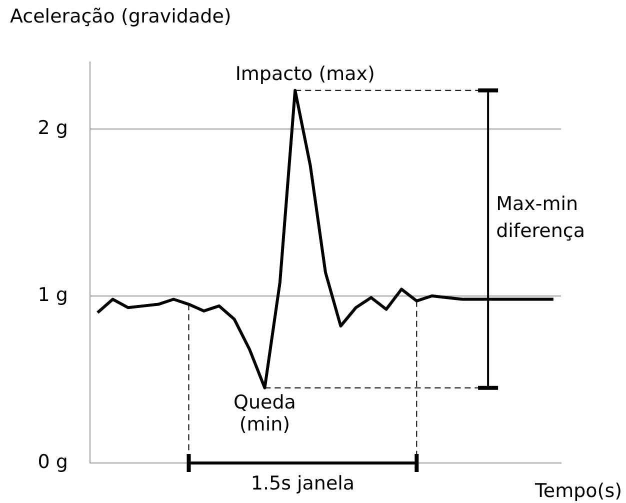 The height and width of the screenshot is (503, 626). Describe the element at coordinates (53, 127) in the screenshot. I see `y-tick-label: 2 g` at that location.